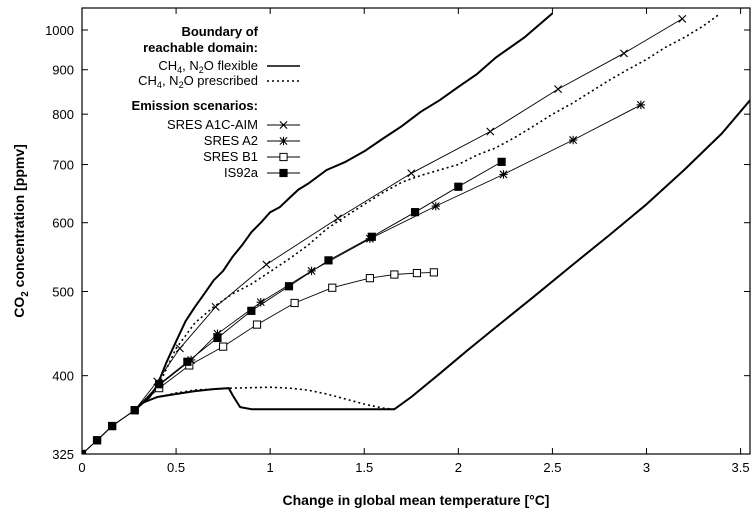 The height and width of the screenshot is (514, 752). What do you see at coordinates (63, 291) in the screenshot?
I see `y-tick-label-2: 500` at bounding box center [63, 291].